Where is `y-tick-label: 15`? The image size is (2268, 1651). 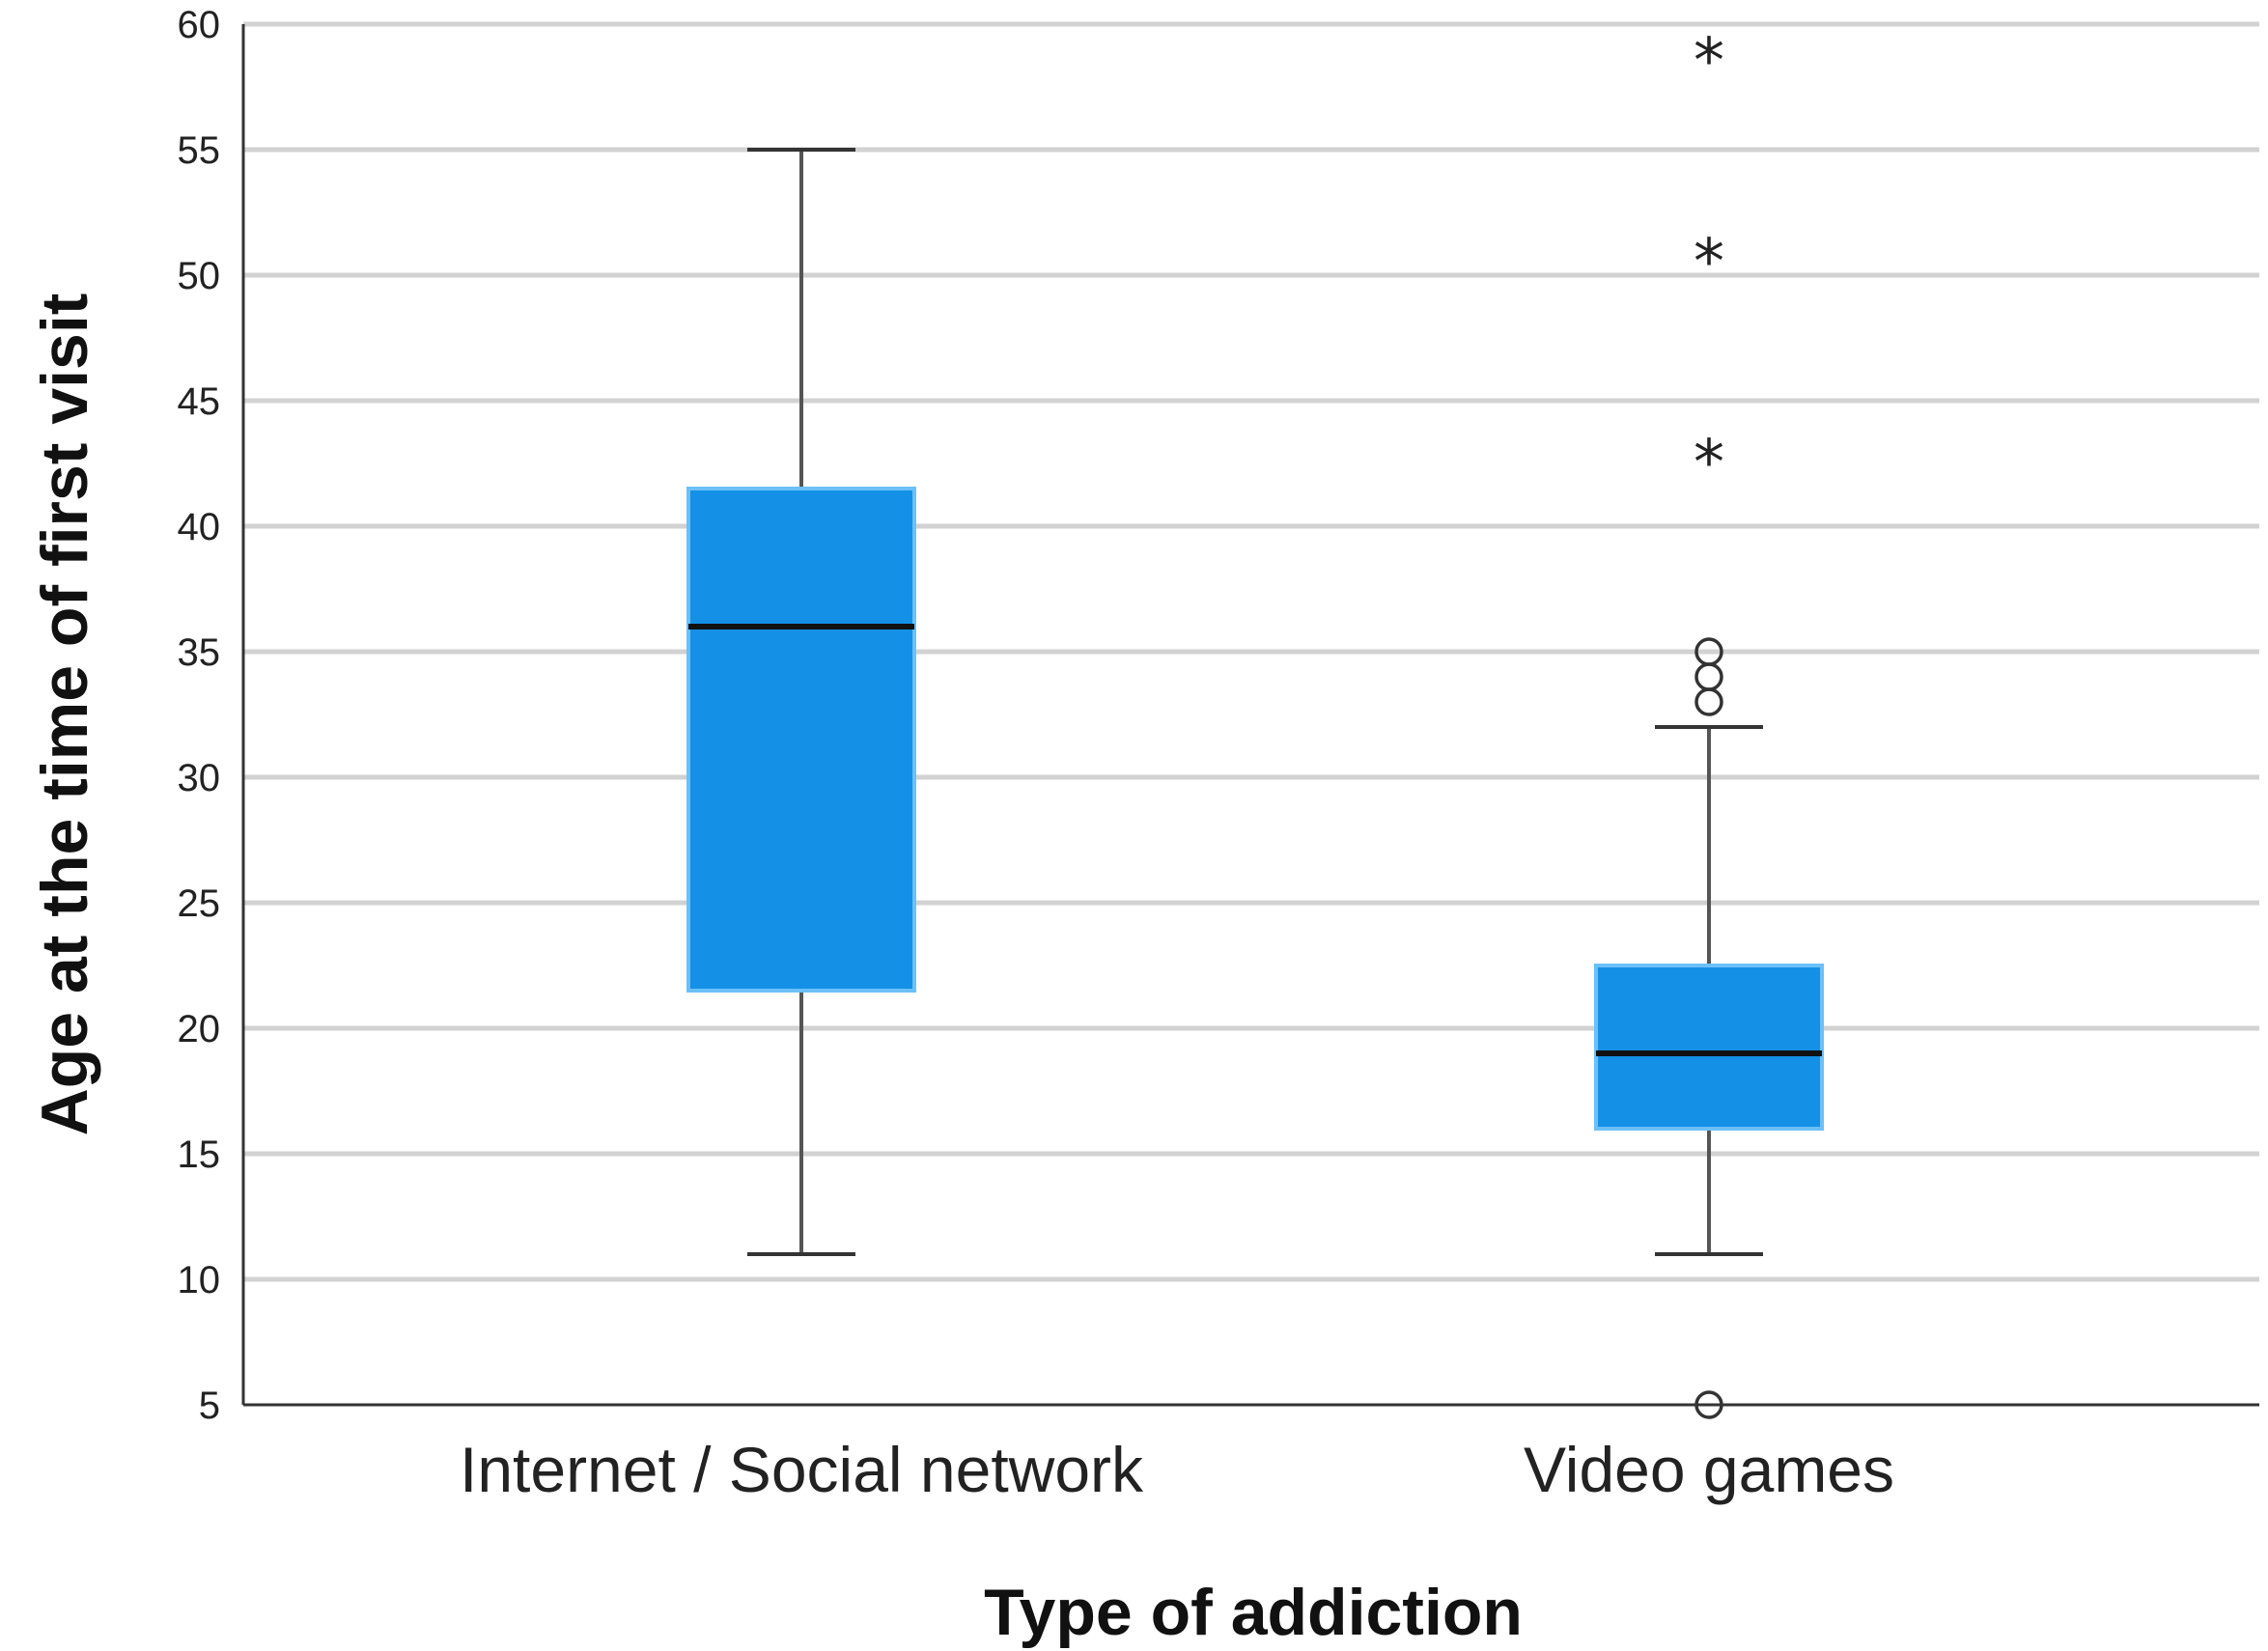 y-tick-label: 15 is located at coordinates (200, 1155).